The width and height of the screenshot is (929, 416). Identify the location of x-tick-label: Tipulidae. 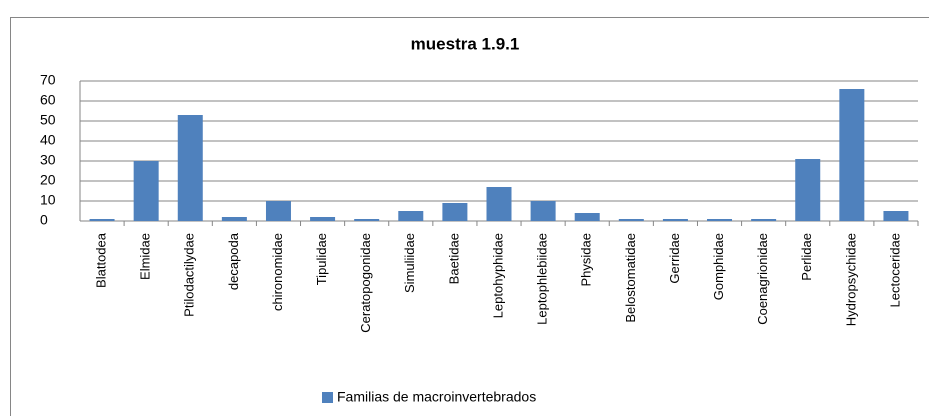
(321, 259).